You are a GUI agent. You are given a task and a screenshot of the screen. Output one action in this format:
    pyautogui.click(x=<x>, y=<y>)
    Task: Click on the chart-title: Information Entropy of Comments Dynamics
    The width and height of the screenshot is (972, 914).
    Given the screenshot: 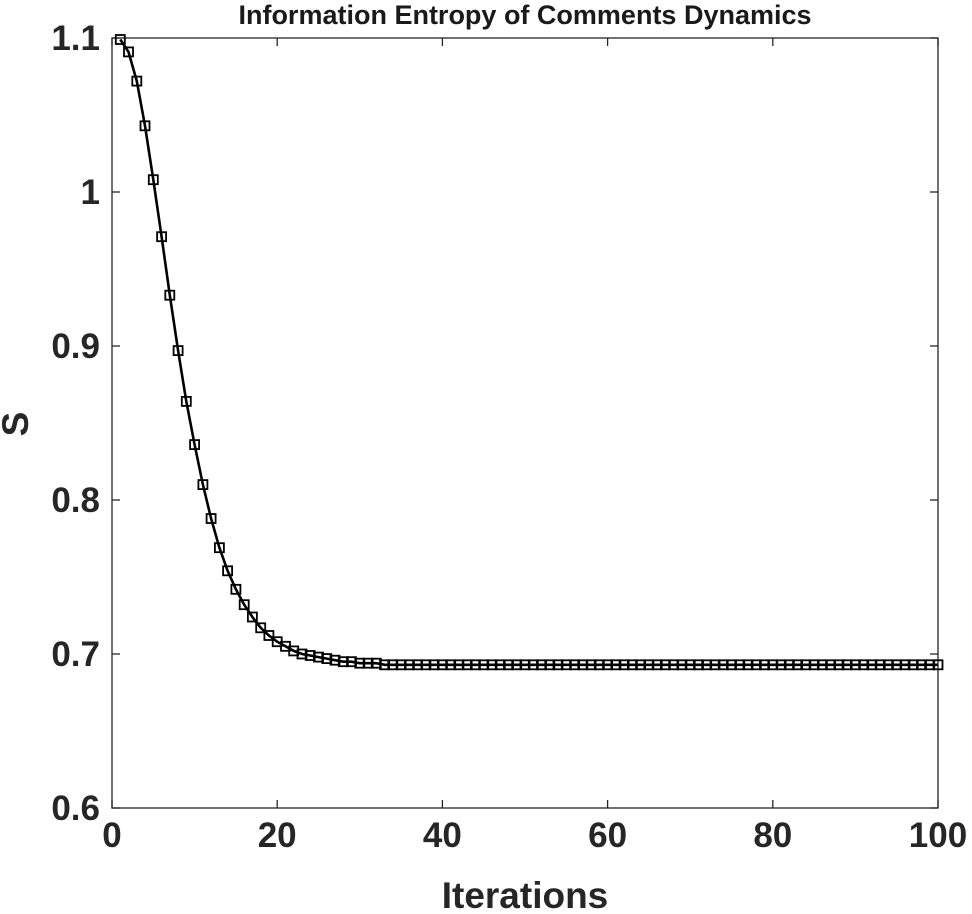 What is the action you would take?
    pyautogui.click(x=524, y=15)
    